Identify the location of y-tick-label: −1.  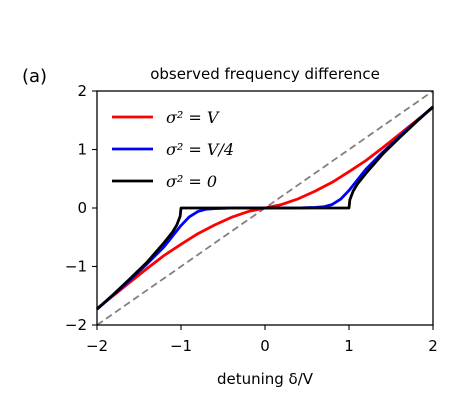
(76, 267).